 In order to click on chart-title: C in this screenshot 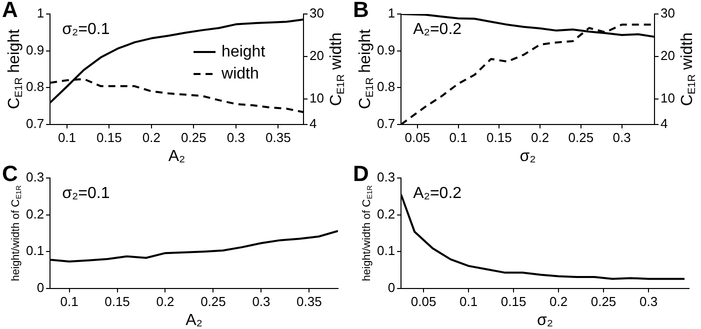, I will do `click(10, 173)`.